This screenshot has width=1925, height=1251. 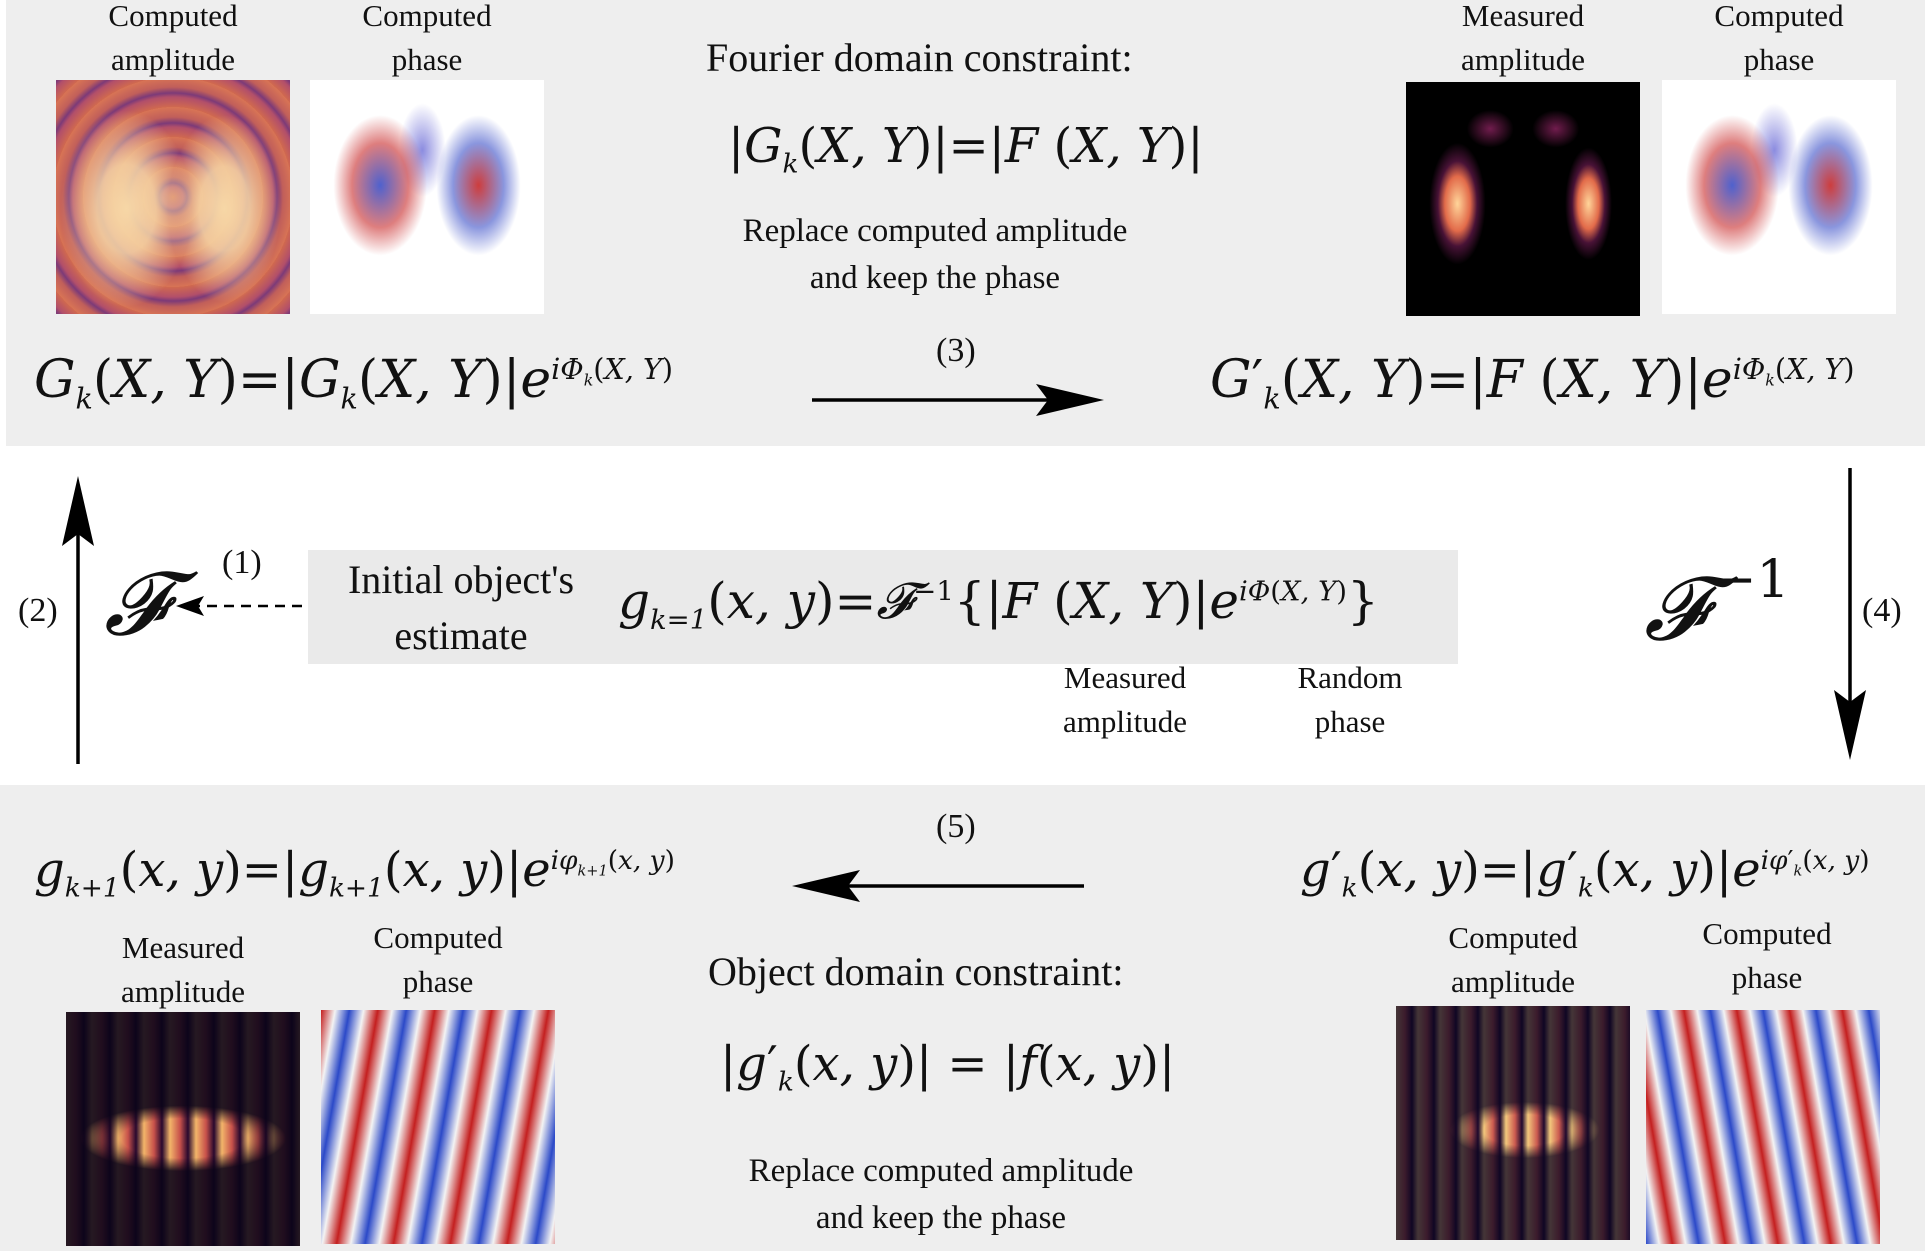 What do you see at coordinates (353, 383) in the screenshot?
I see `top-left-equation: Gk(X, Y)=|Gk(X, Y)|eiΦk(X, Y)` at bounding box center [353, 383].